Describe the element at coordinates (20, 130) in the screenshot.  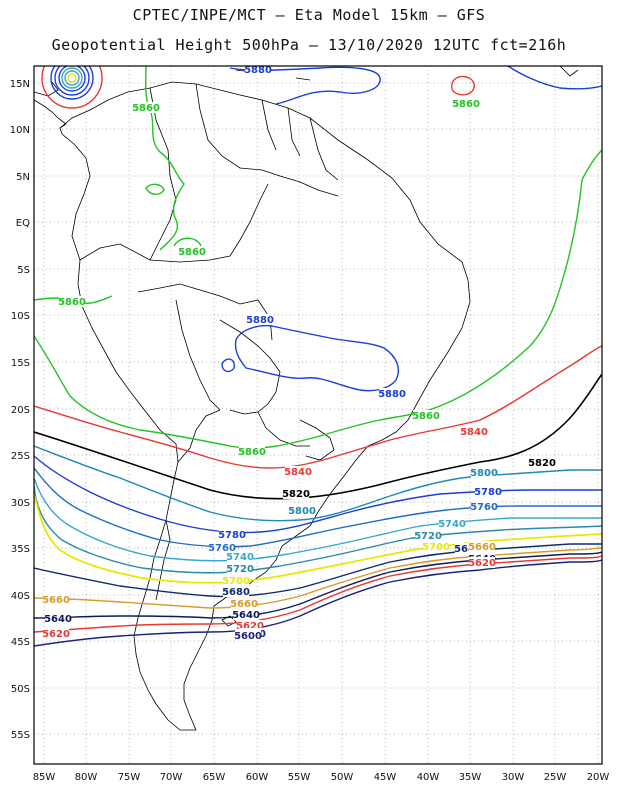
I see `lat-tick-label: 10N` at that location.